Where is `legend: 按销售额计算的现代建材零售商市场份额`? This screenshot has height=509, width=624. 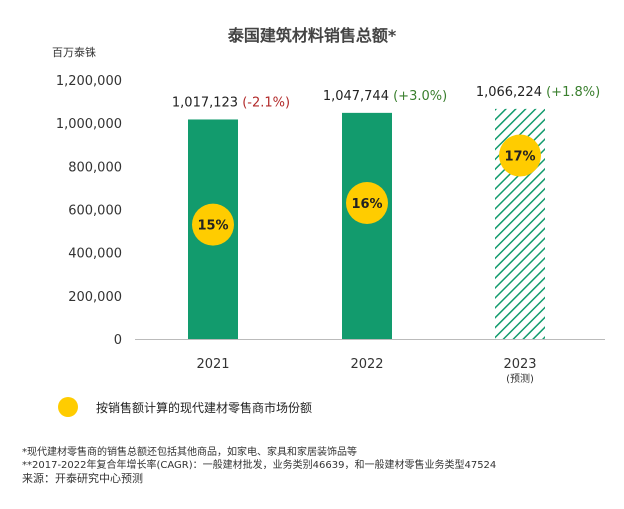
legend: 按销售额计算的现代建材零售商市场份额 is located at coordinates (185, 407).